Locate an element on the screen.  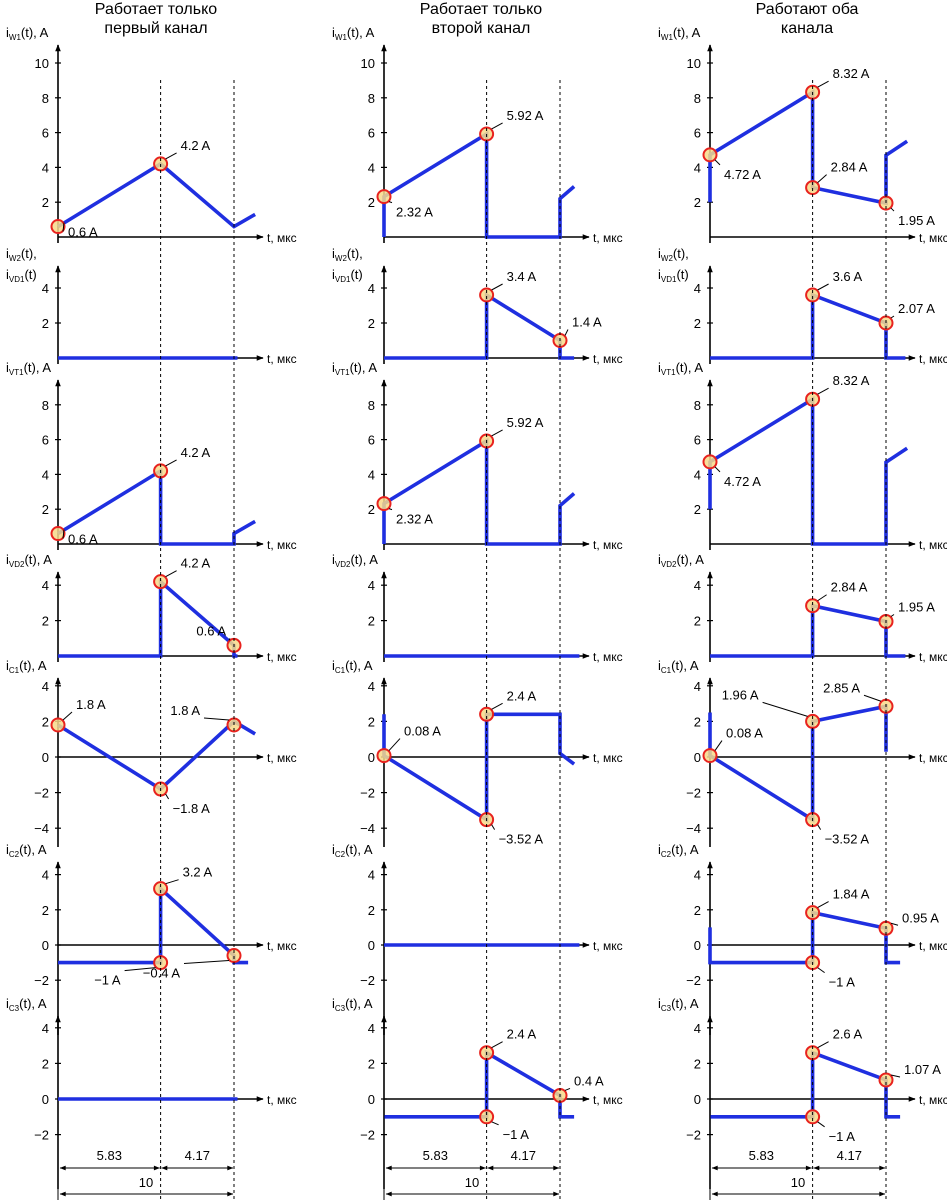
value-annotation: 2.4 A is located at coordinates (522, 695).